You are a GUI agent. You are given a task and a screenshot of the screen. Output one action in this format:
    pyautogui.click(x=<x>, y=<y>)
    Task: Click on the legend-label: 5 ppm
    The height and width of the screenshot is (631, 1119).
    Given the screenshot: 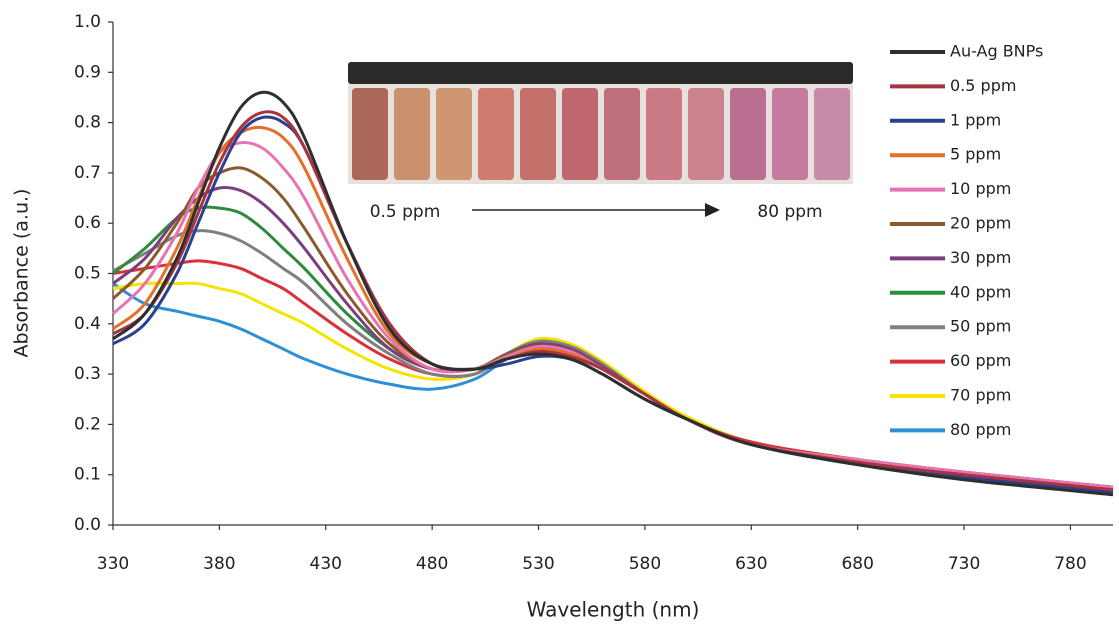 What is the action you would take?
    pyautogui.click(x=975, y=154)
    